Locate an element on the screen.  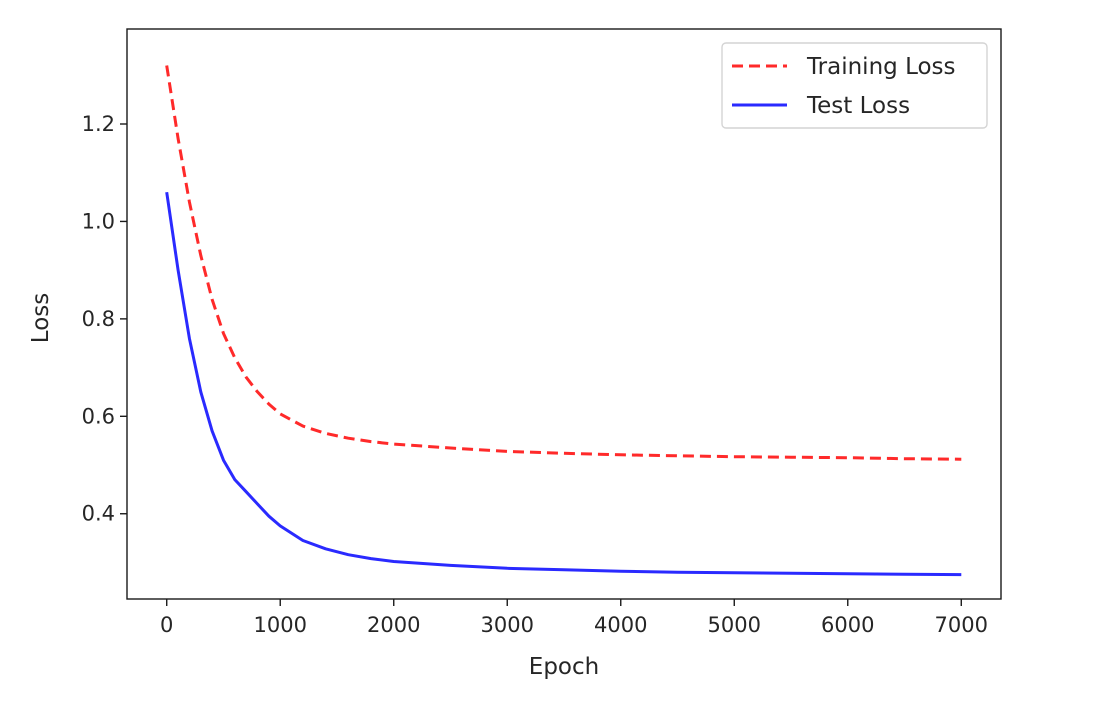
x-tick-label: 3000 is located at coordinates (507, 625).